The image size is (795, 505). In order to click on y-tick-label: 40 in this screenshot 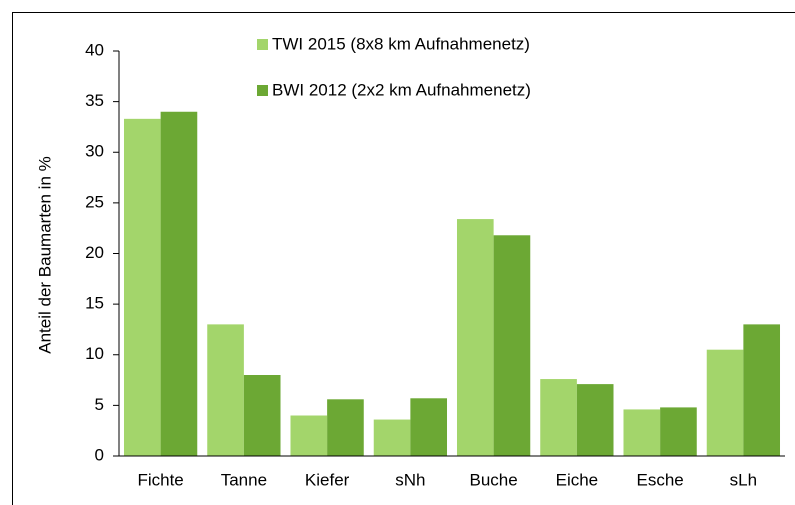, I will do `click(94, 49)`.